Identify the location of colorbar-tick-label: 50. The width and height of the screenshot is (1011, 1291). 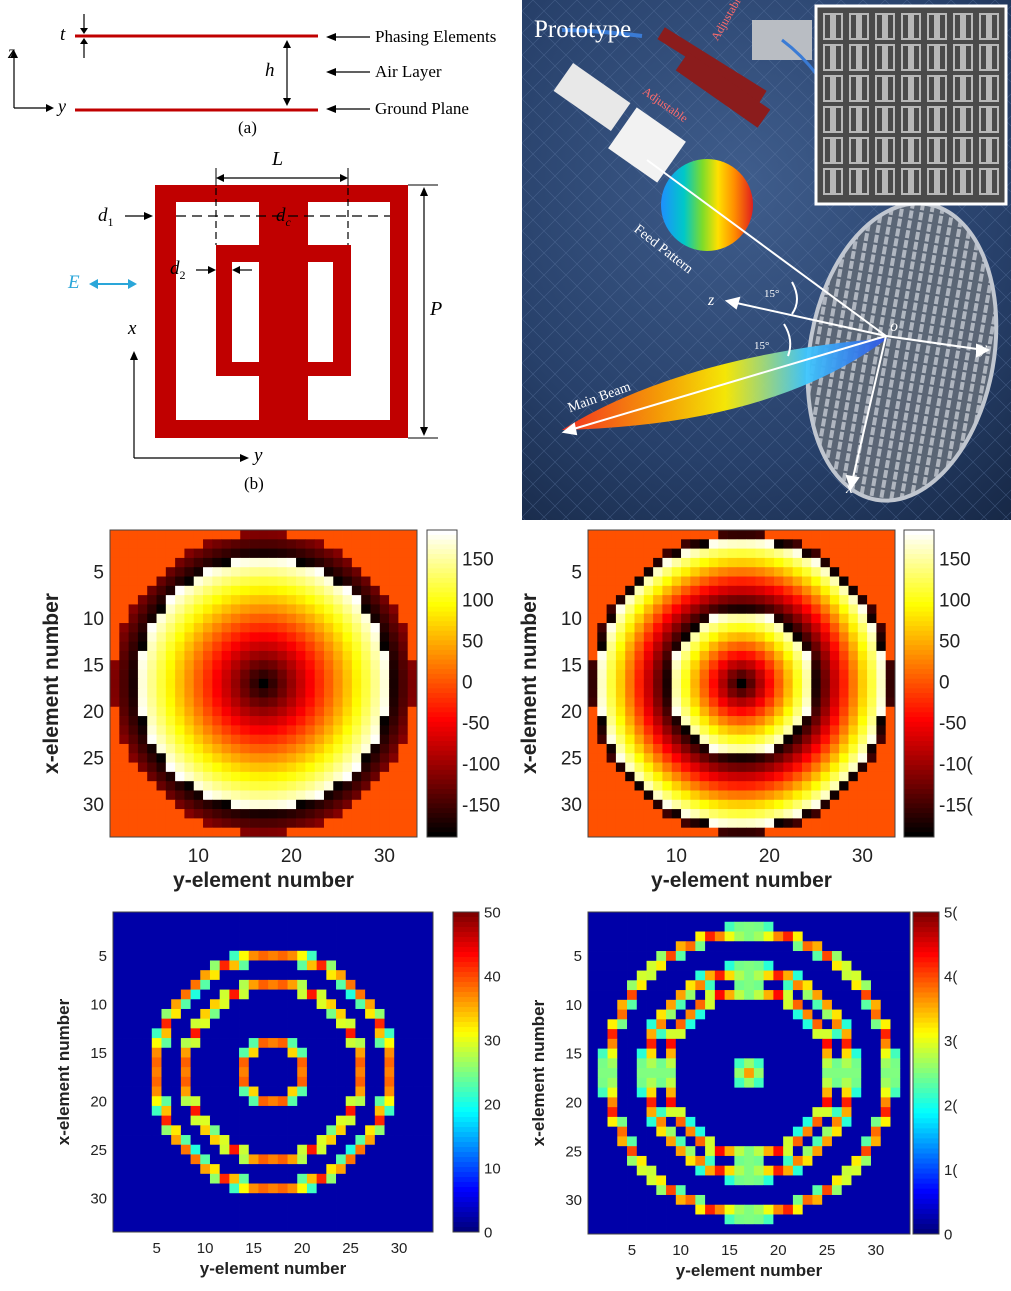
(472, 642).